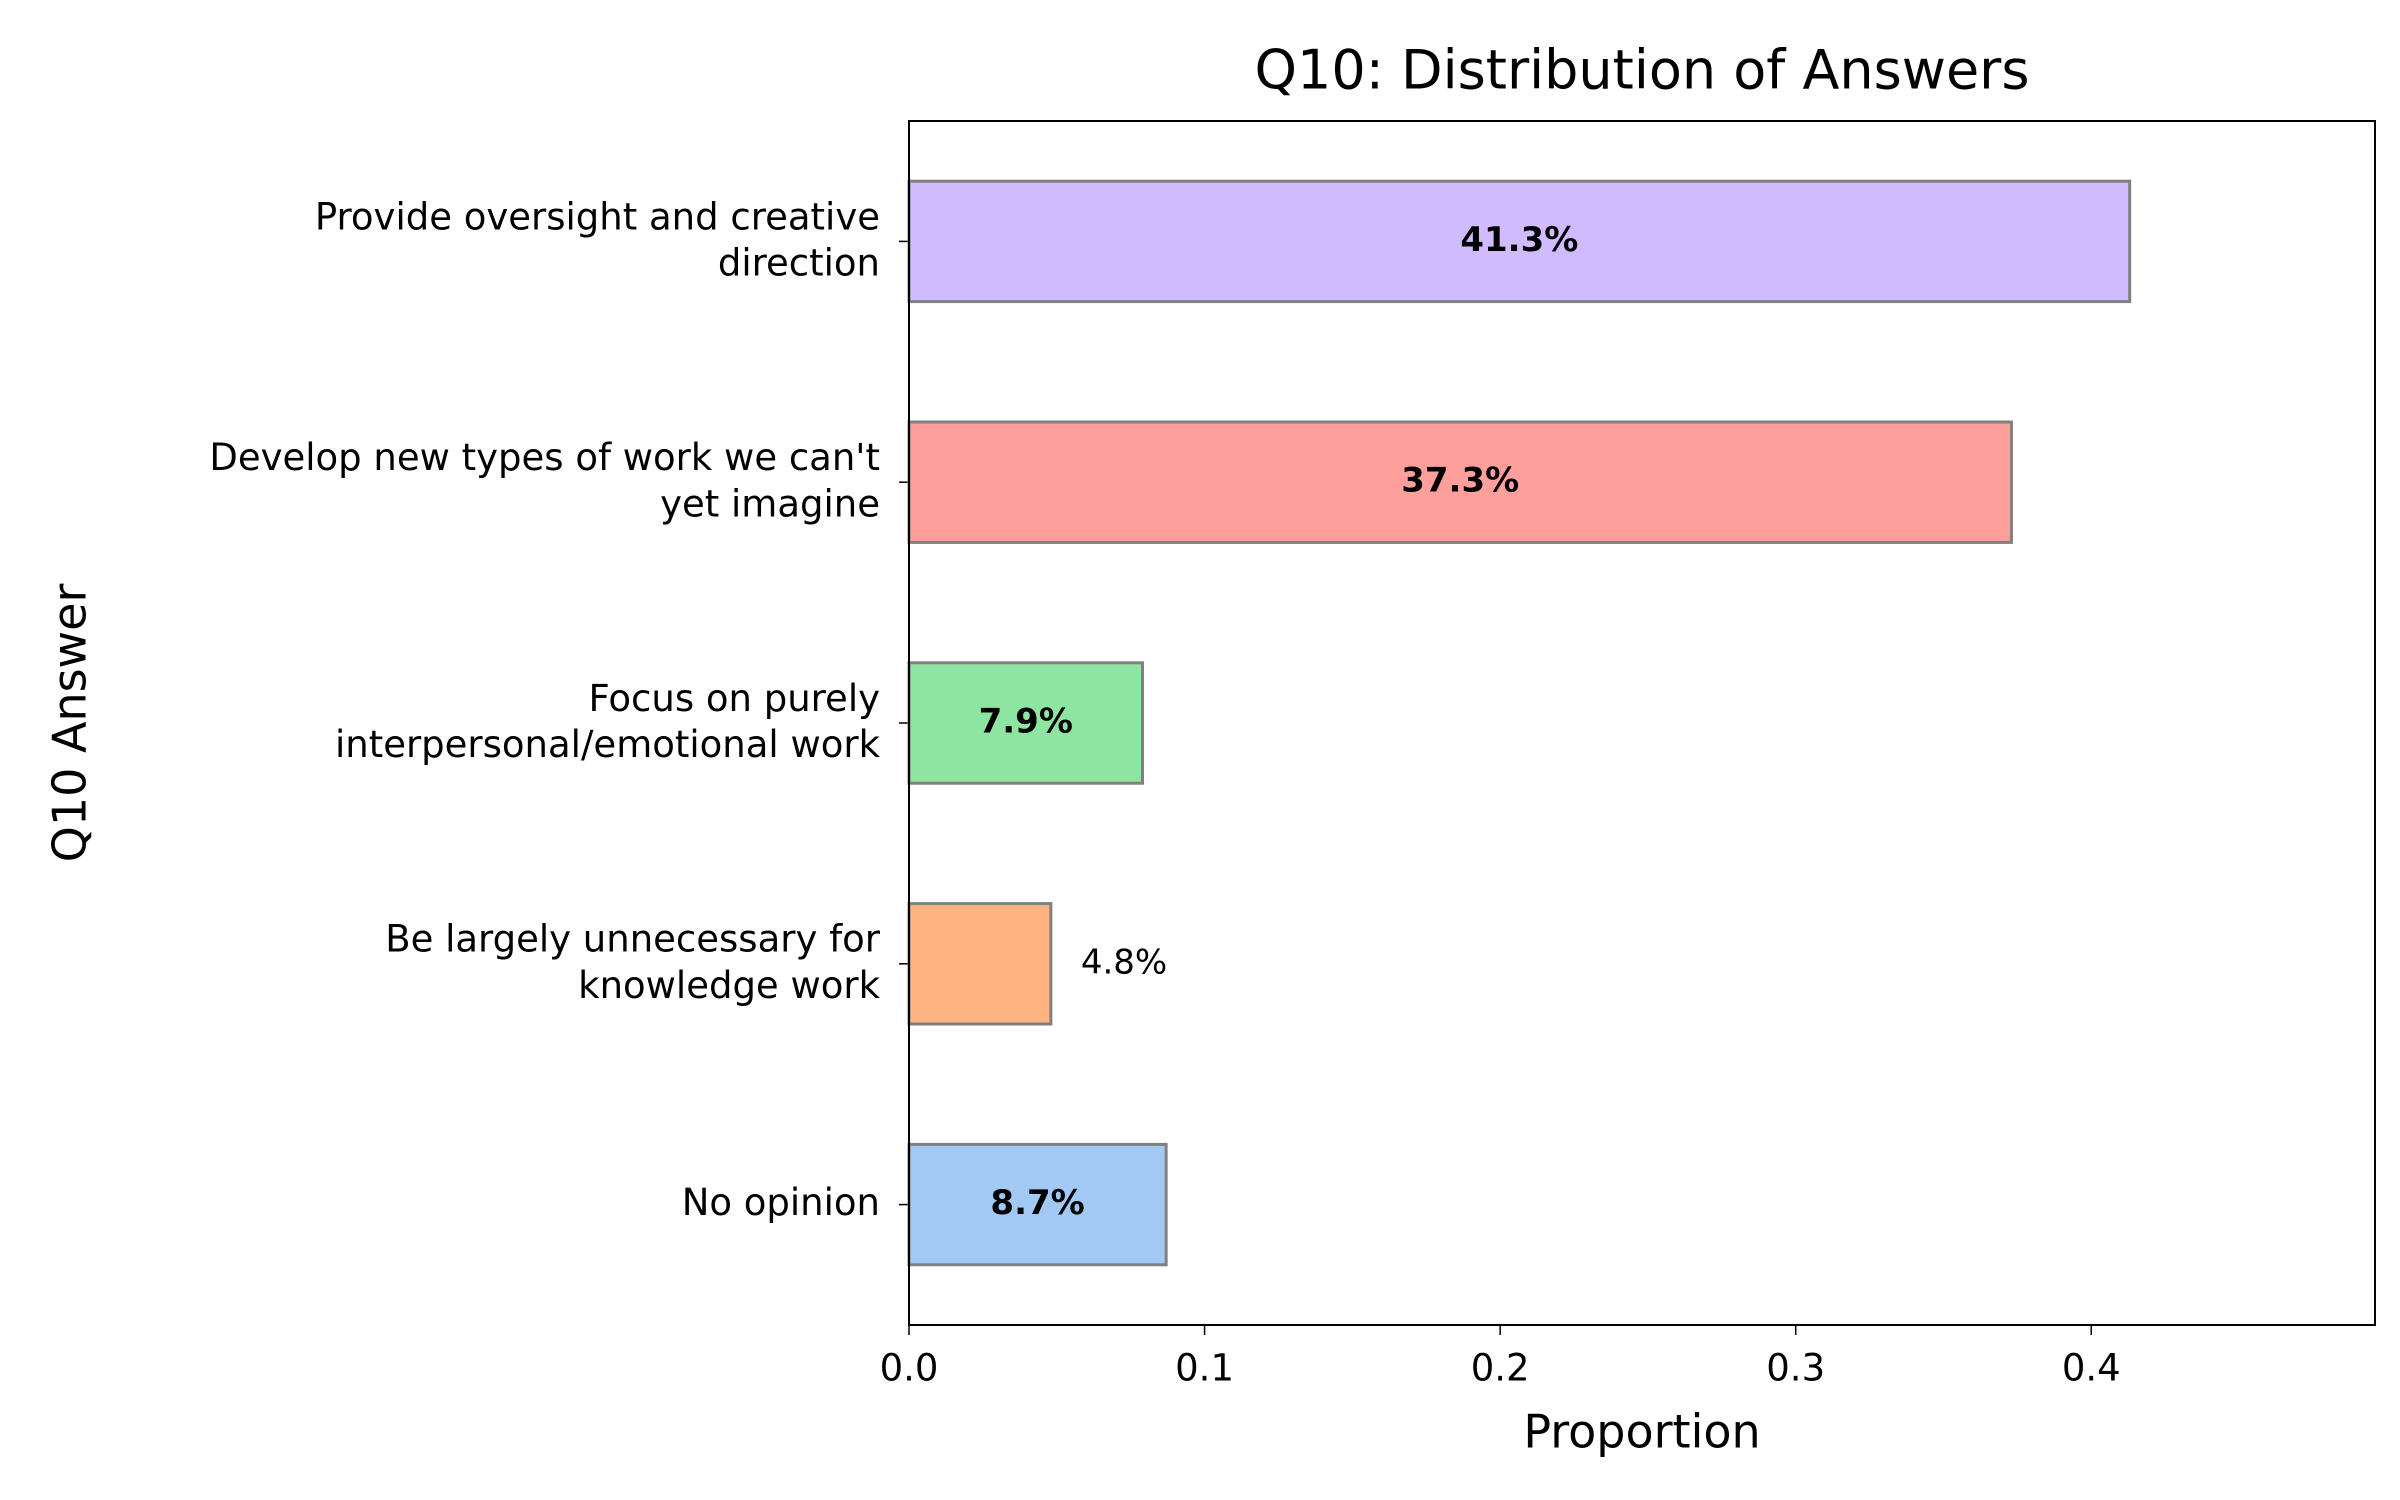 The height and width of the screenshot is (1500, 2400). I want to click on x-tick-label: 0.2, so click(1500, 1368).